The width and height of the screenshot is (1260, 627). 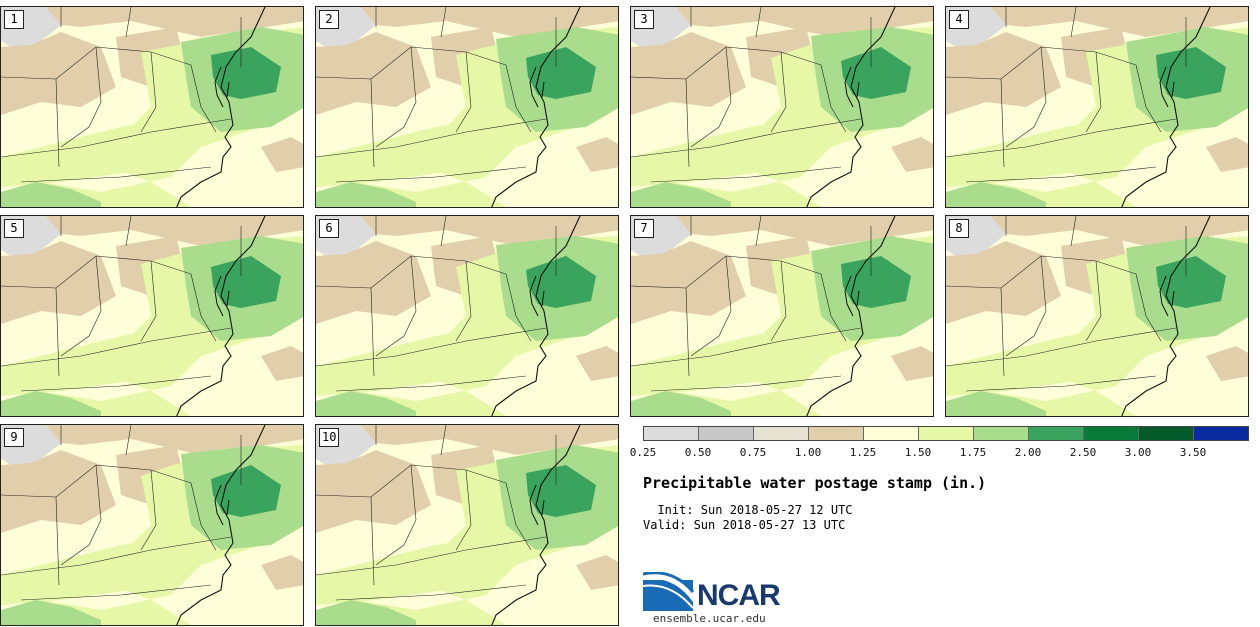 I want to click on colorbar-tick-label: 1.00, so click(x=808, y=452).